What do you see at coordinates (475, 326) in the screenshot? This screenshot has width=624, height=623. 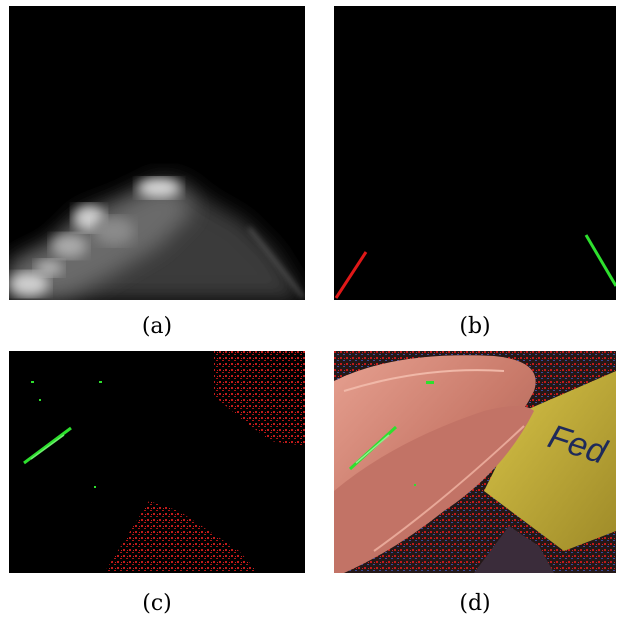 I see `caption-b: (b)` at bounding box center [475, 326].